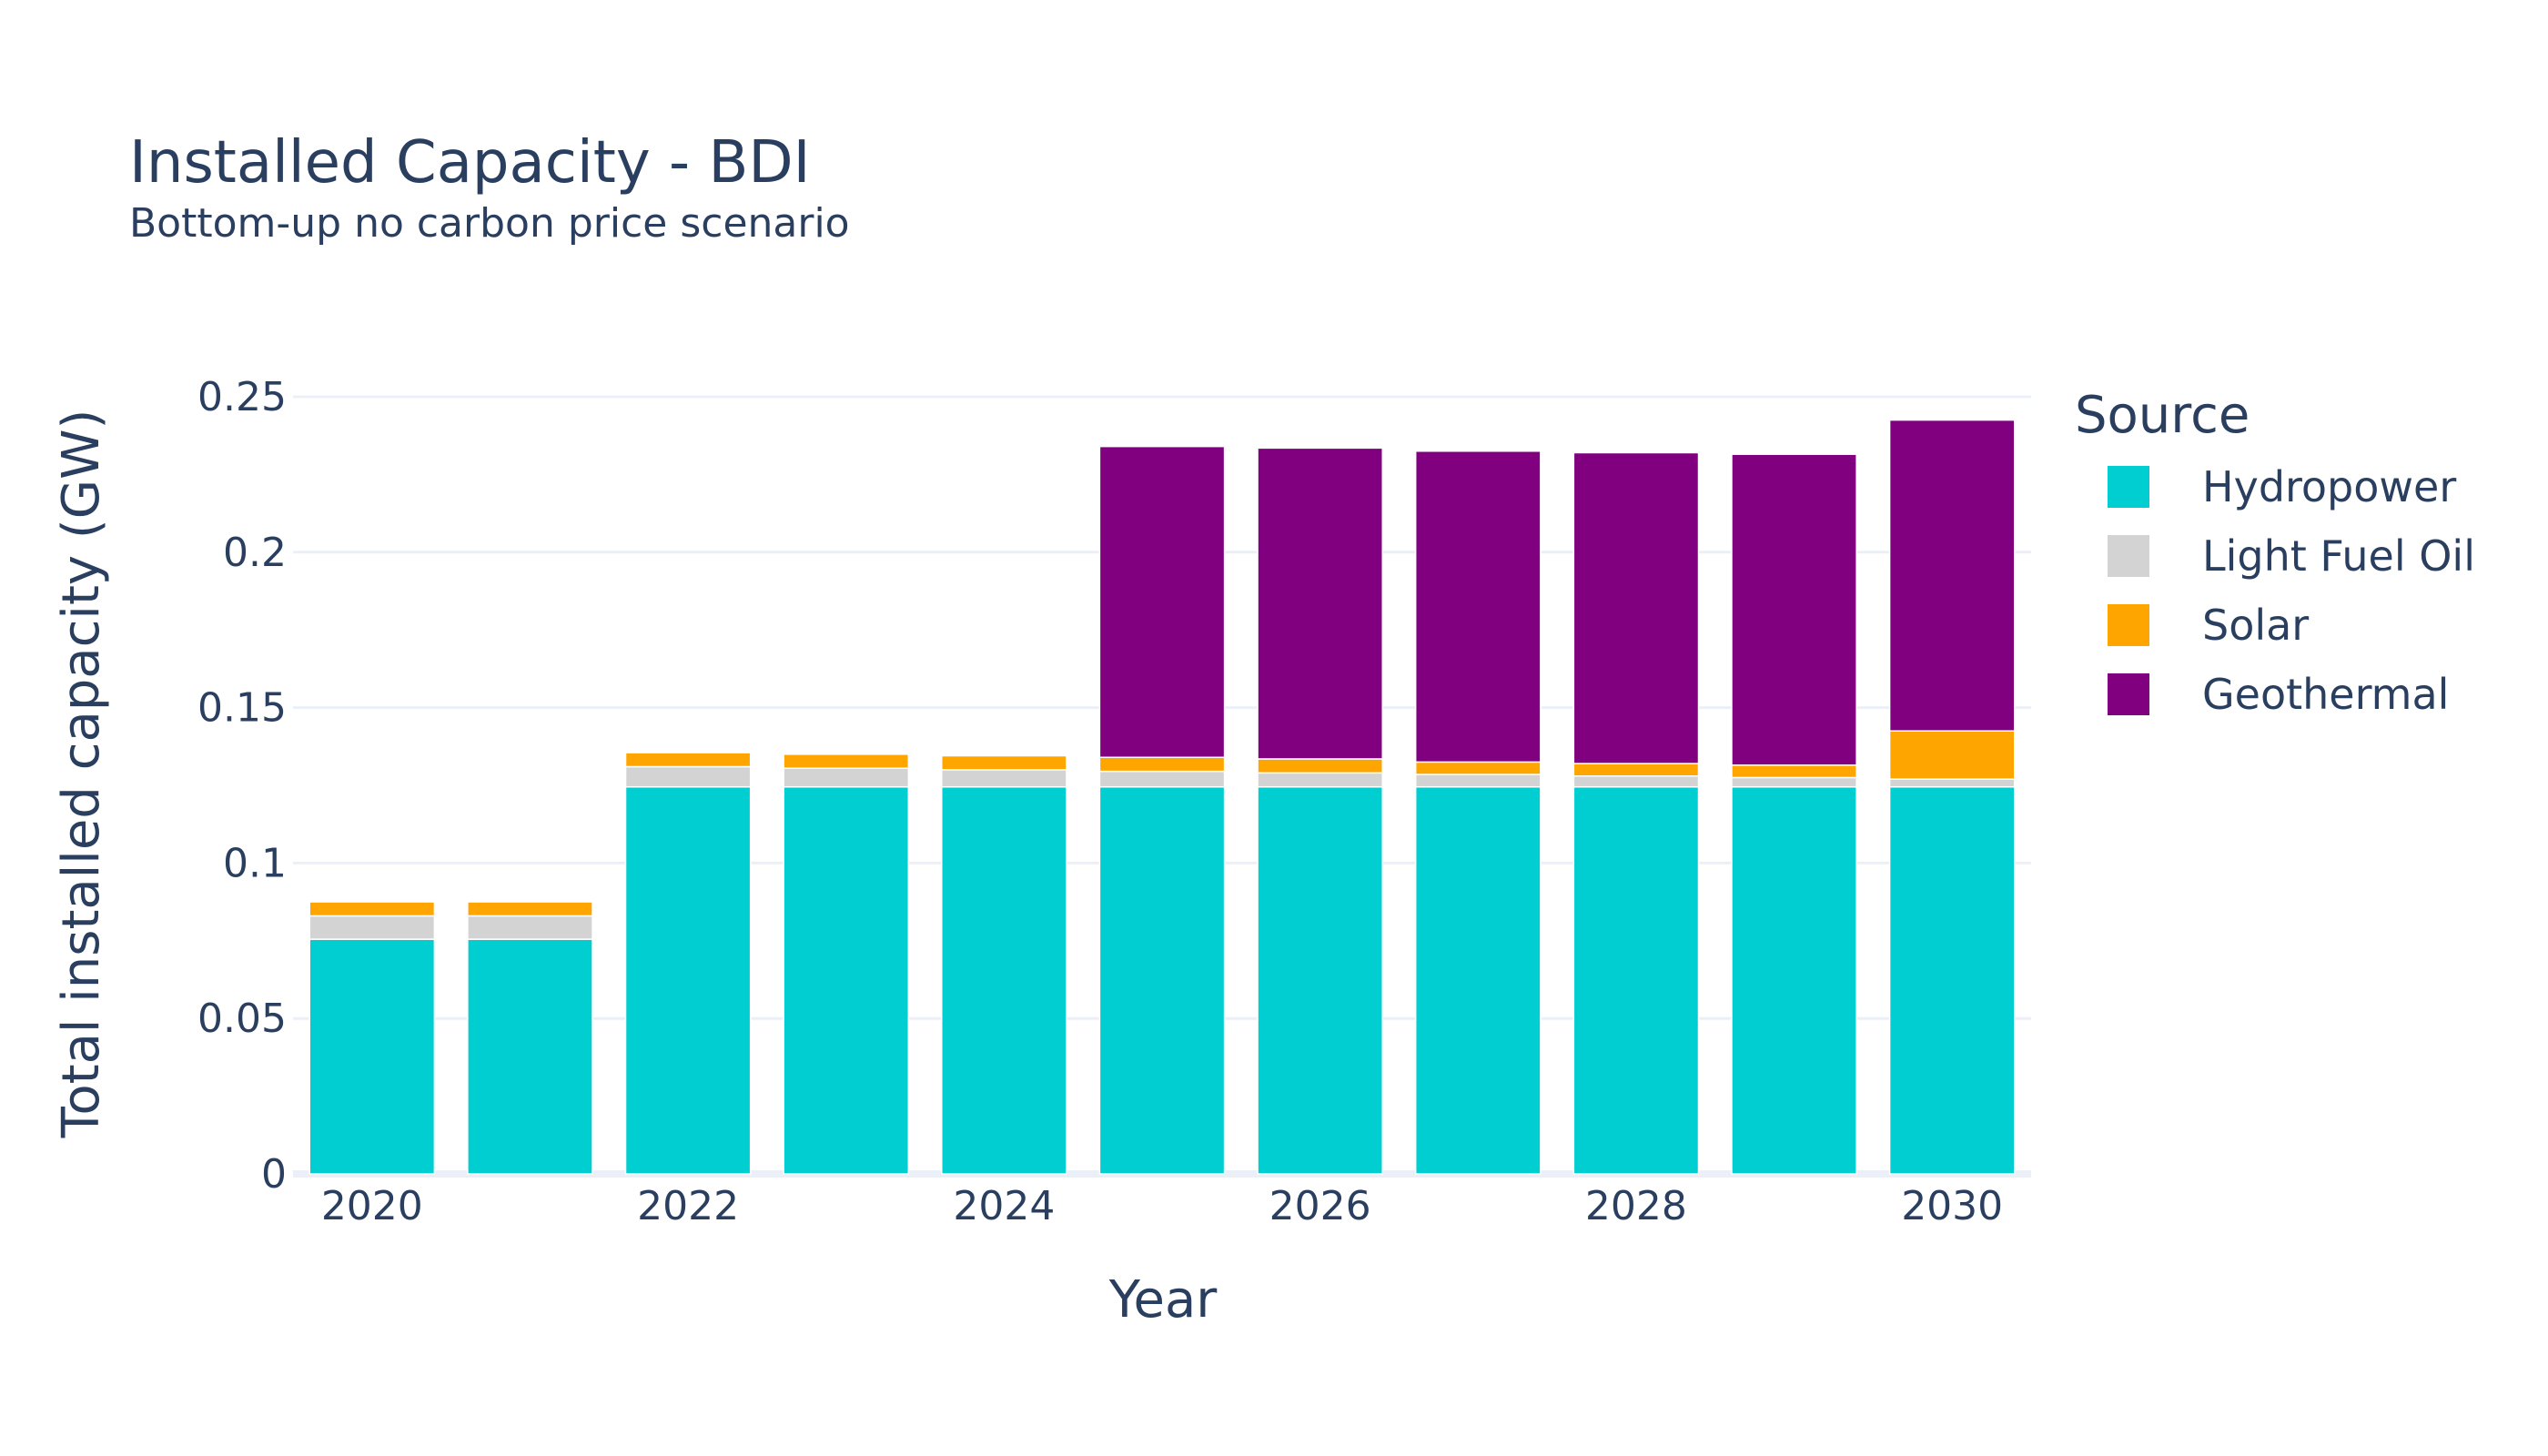 Image resolution: width=2548 pixels, height=1456 pixels. I want to click on x-tick-label: 2020, so click(372, 1206).